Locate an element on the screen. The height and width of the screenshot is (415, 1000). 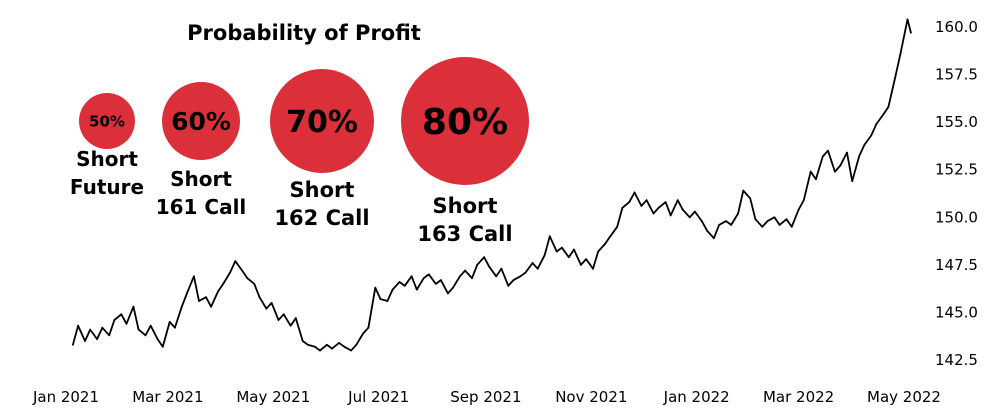
y-tick-label: 155.0 is located at coordinates (956, 122).